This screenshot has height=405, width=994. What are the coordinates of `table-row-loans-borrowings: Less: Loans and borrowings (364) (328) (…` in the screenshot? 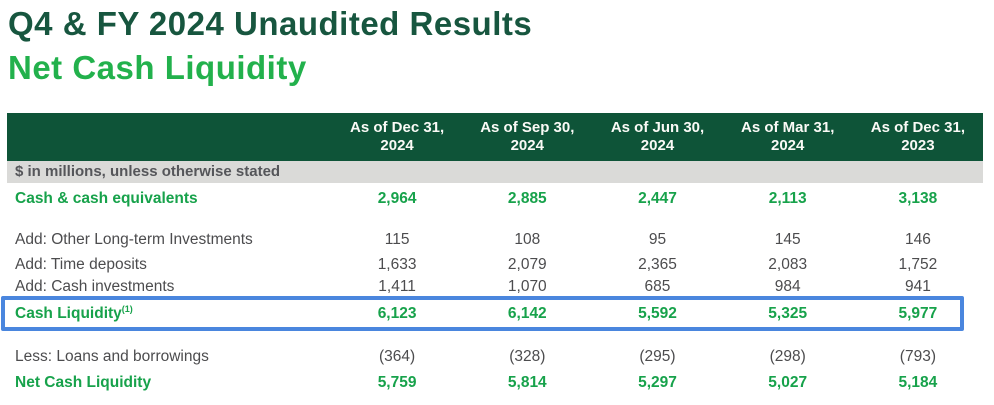 It's located at (495, 357).